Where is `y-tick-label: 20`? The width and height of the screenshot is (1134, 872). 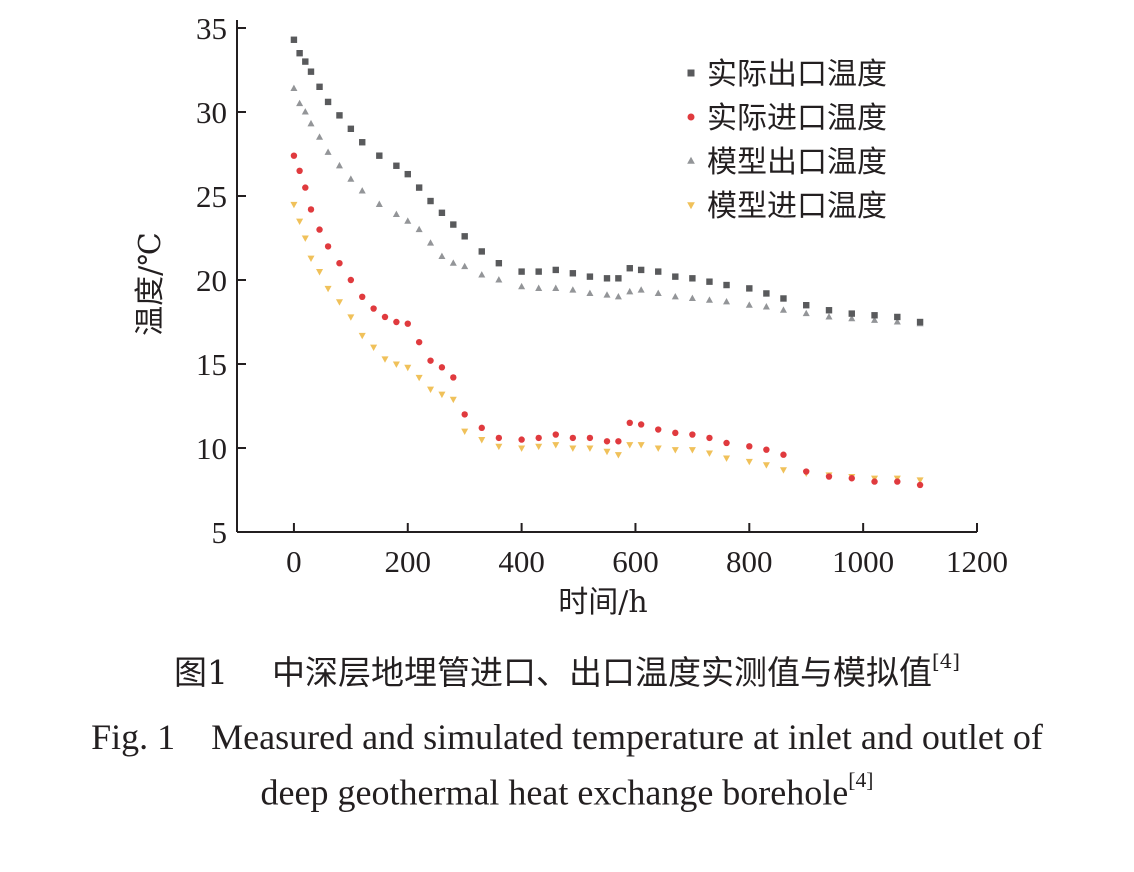 y-tick-label: 20 is located at coordinates (211, 280).